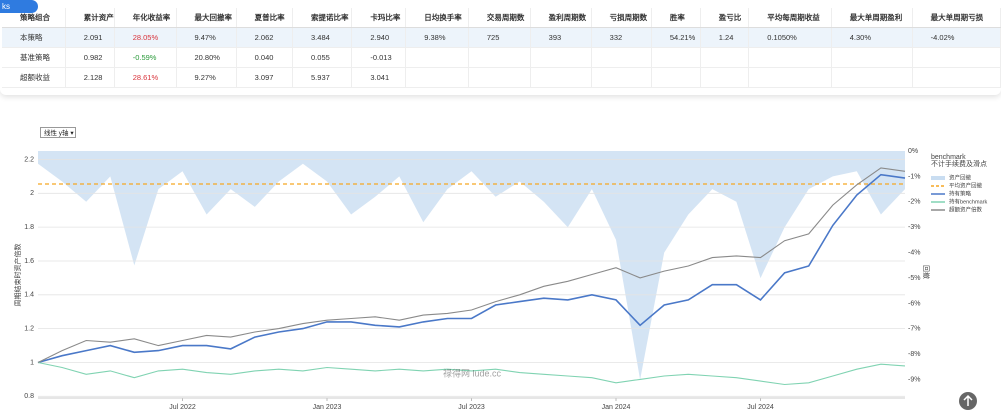  What do you see at coordinates (34, 57) in the screenshot?
I see `table-cell: 基准策略` at bounding box center [34, 57].